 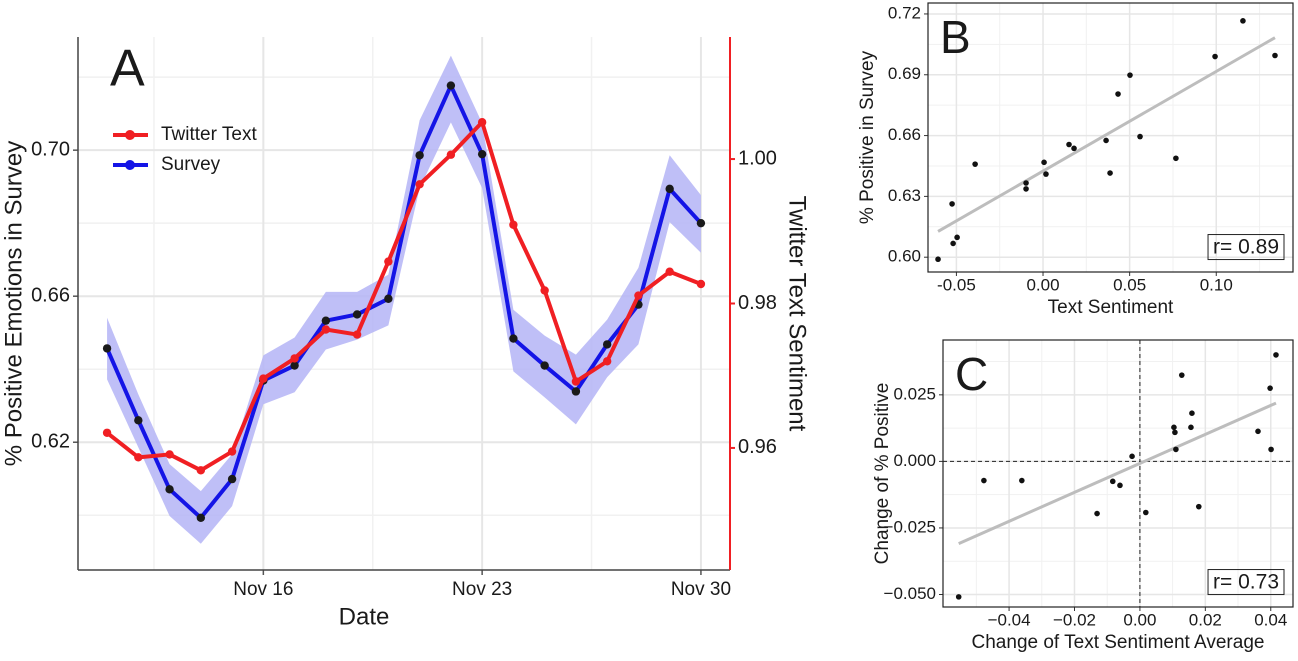 I want to click on y-tick-label: −0.025, so click(x=910, y=526).